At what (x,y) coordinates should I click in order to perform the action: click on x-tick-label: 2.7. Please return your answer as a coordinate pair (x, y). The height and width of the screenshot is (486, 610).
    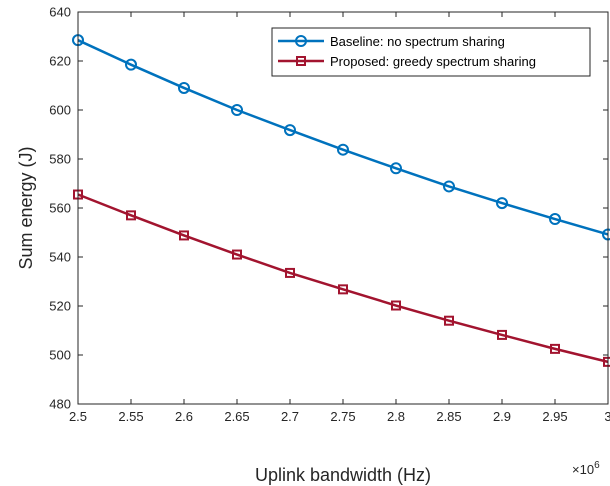
    Looking at the image, I should click on (290, 416).